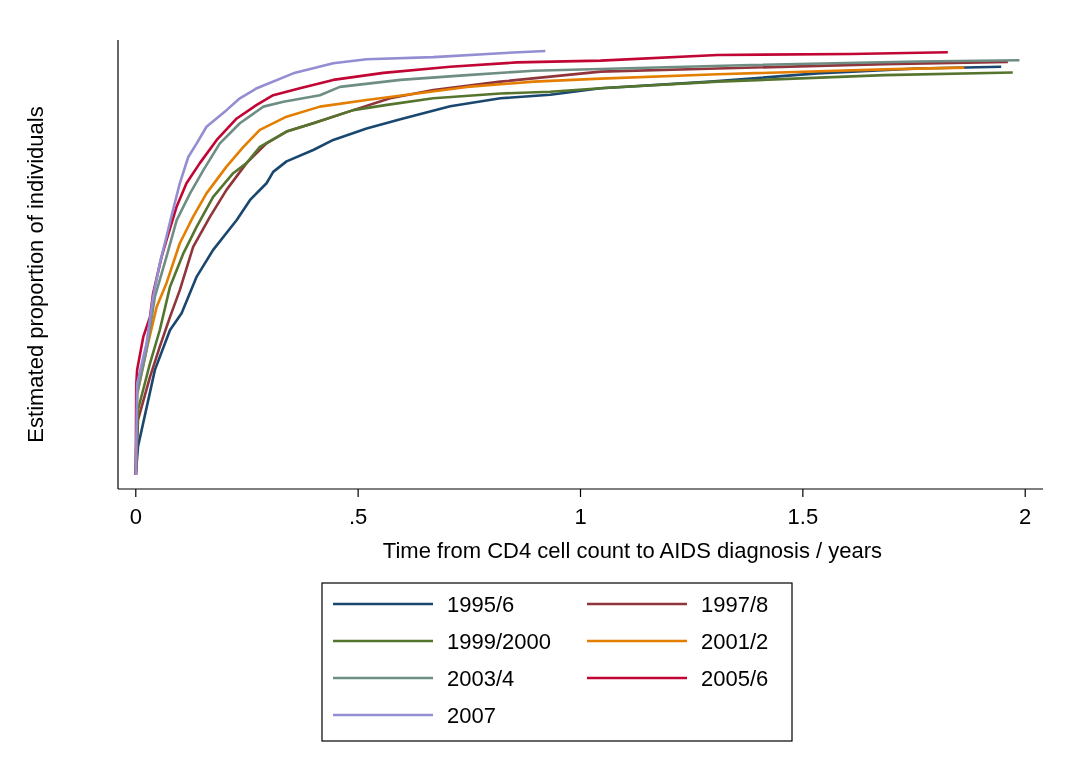  Describe the element at coordinates (135, 516) in the screenshot. I see `x-tick-label: 0` at that location.